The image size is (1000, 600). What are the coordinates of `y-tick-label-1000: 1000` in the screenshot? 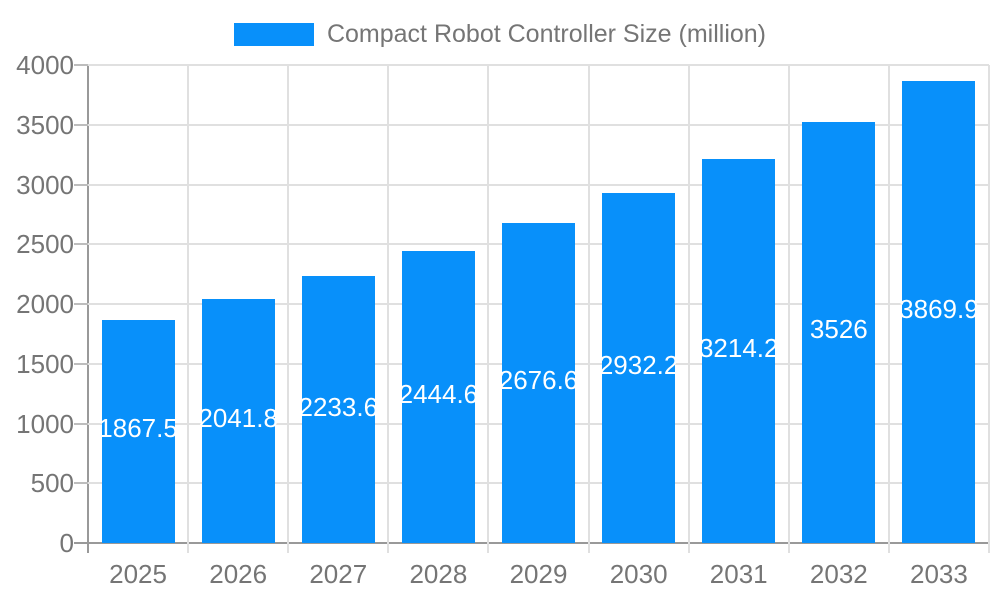 It's located at (45, 423).